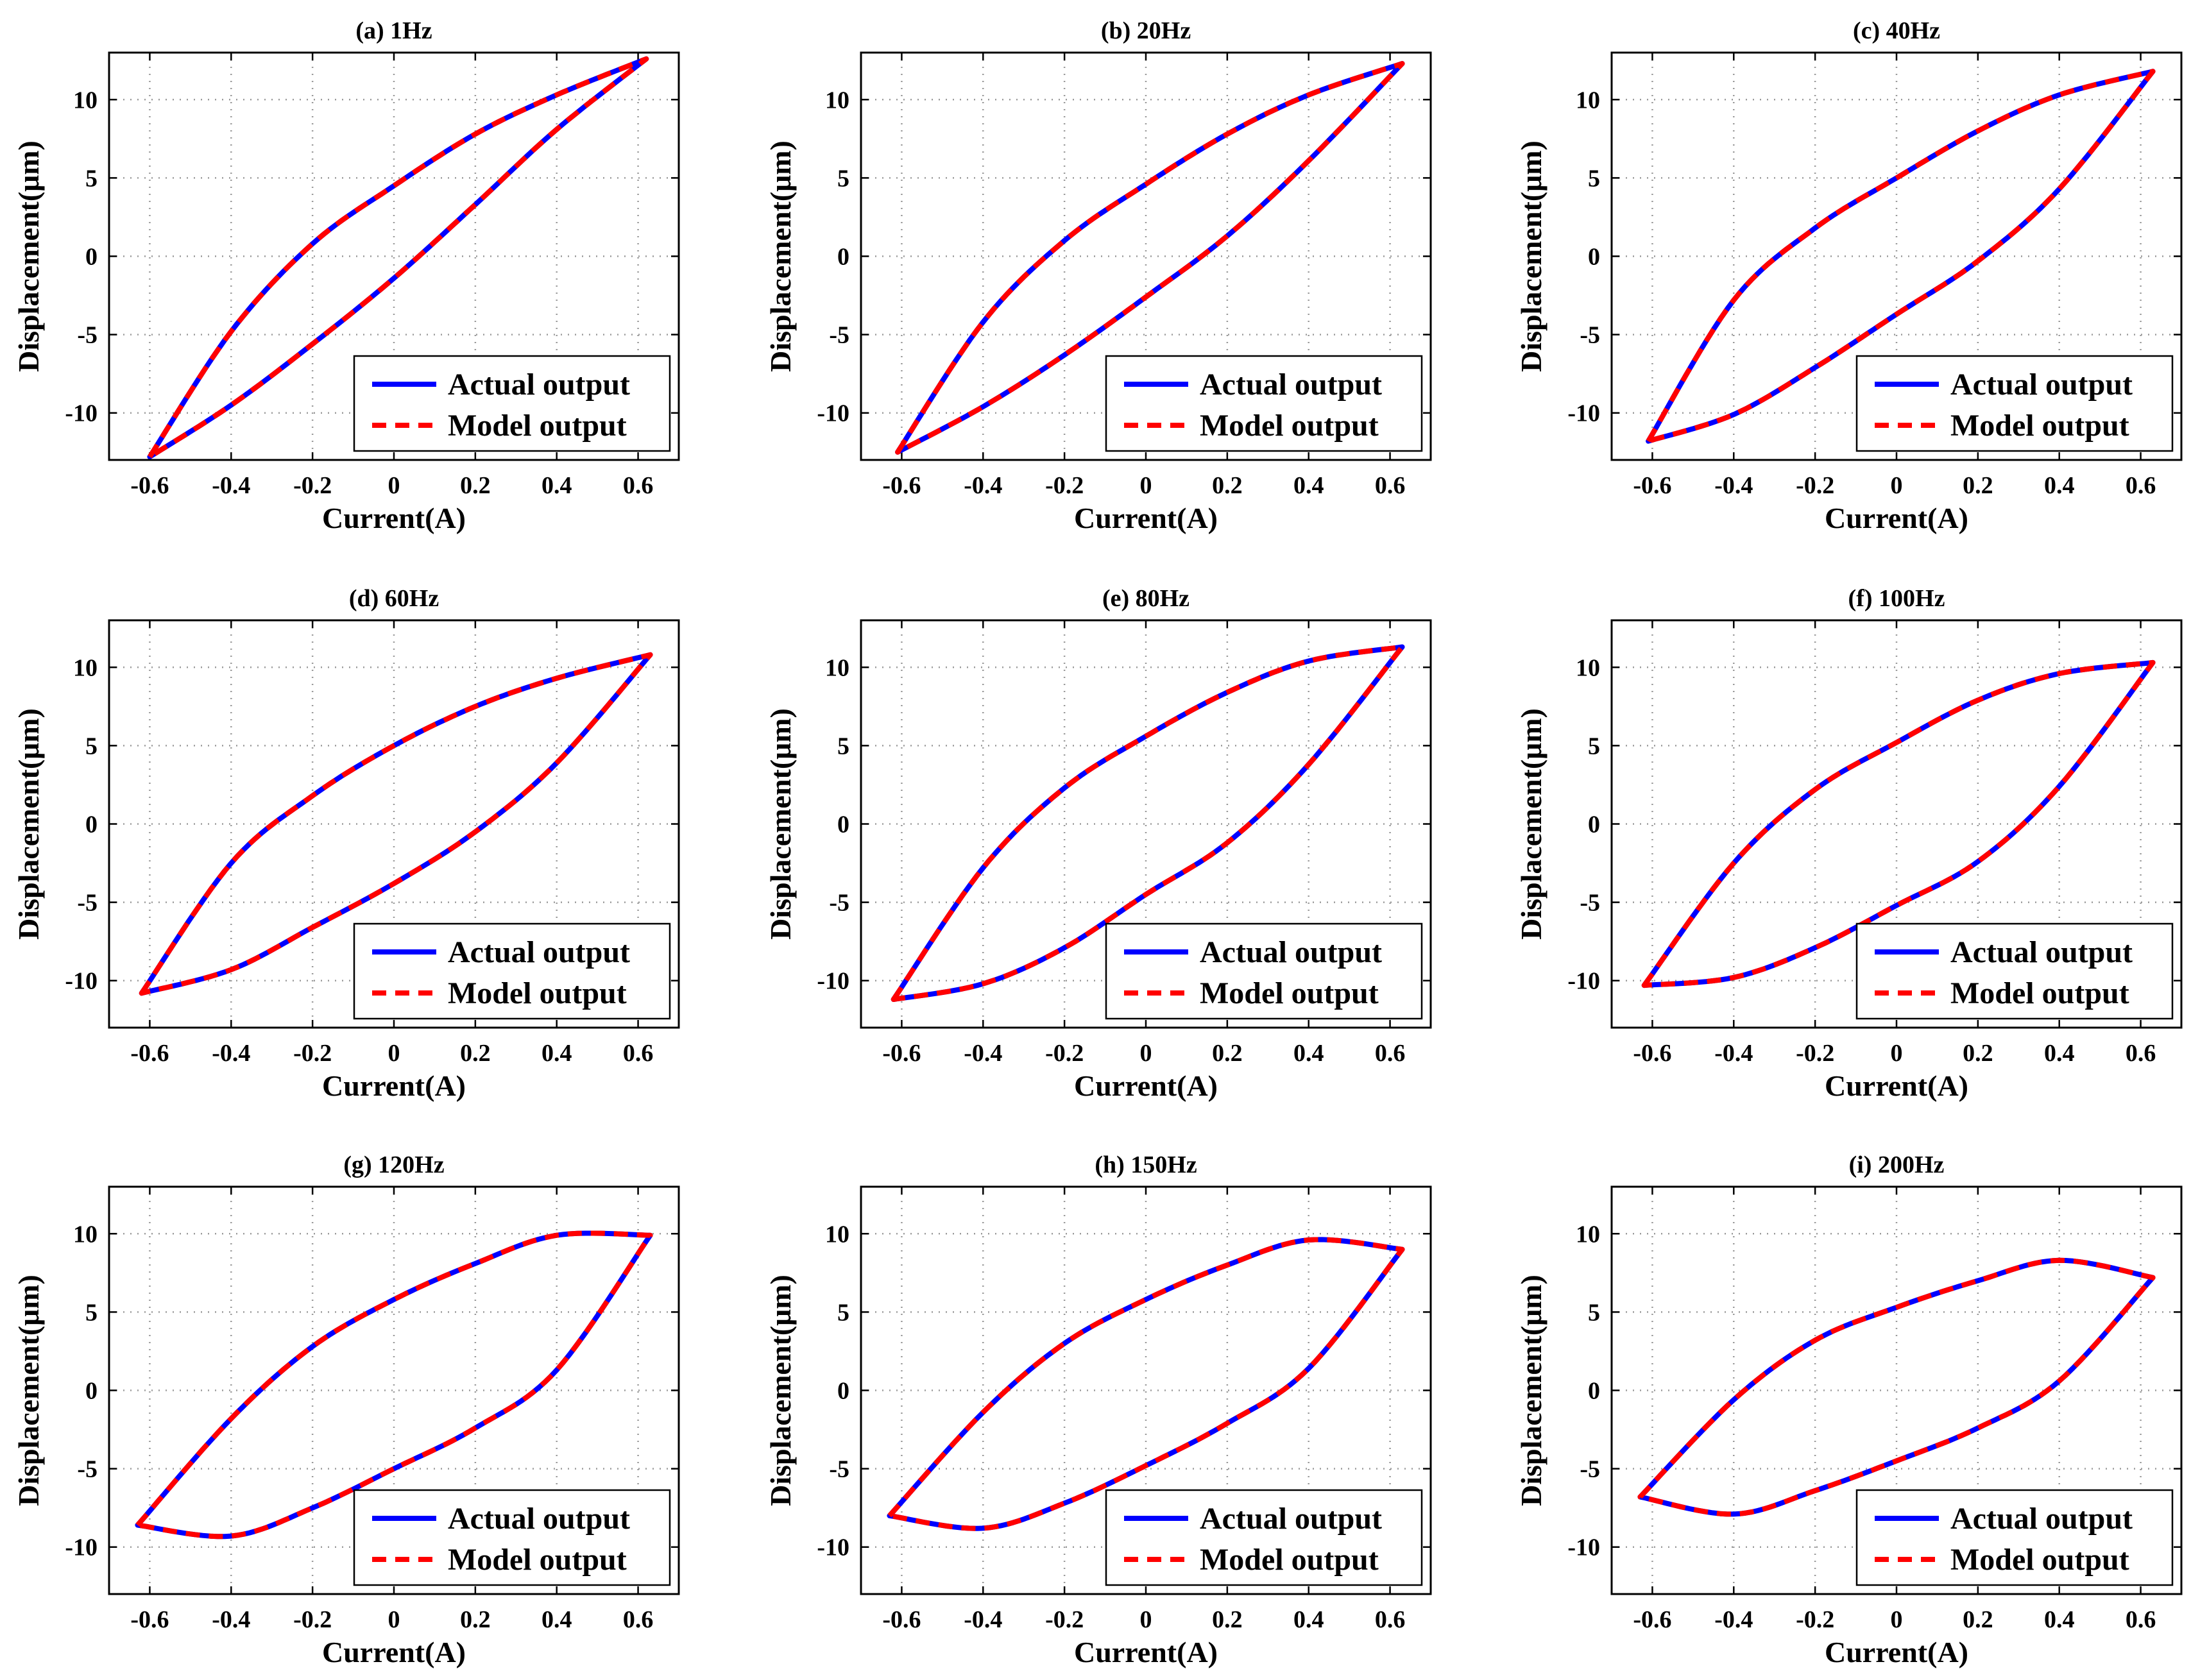 Image resolution: width=2191 pixels, height=1680 pixels. What do you see at coordinates (843, 179) in the screenshot?
I see `y-tick-label: 5` at bounding box center [843, 179].